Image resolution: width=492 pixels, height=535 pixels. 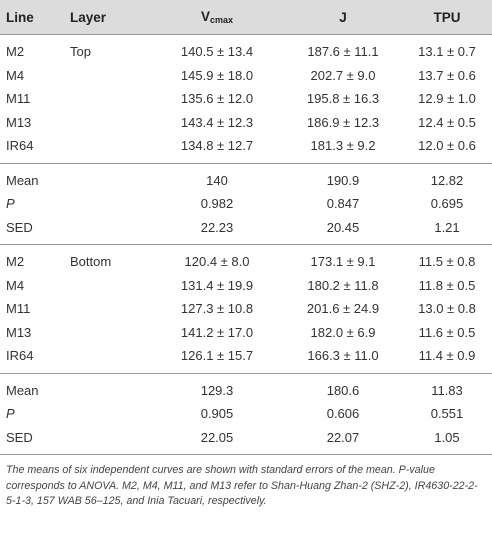 What do you see at coordinates (447, 437) in the screenshot?
I see `cell-tpu: 1.05` at bounding box center [447, 437].